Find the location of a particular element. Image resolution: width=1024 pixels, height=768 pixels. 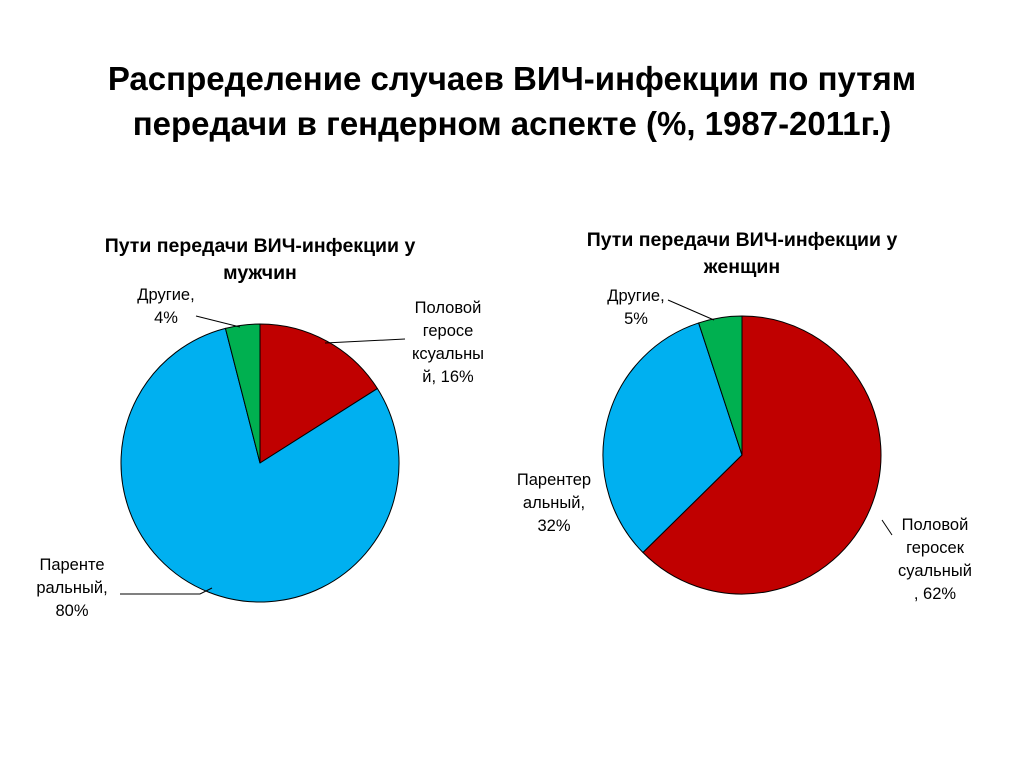

pie-women-parenteral-slice is located at coordinates (672, 438).